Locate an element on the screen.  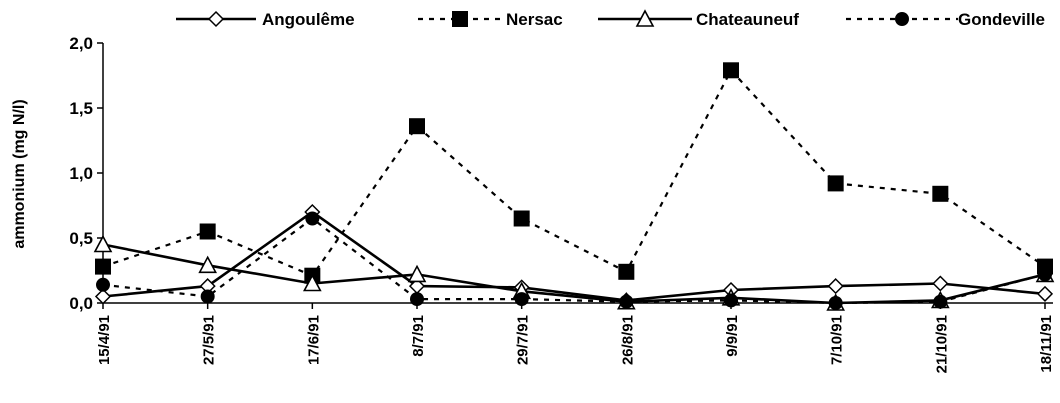
legend-entry: Angoulême is located at coordinates (265, 19).